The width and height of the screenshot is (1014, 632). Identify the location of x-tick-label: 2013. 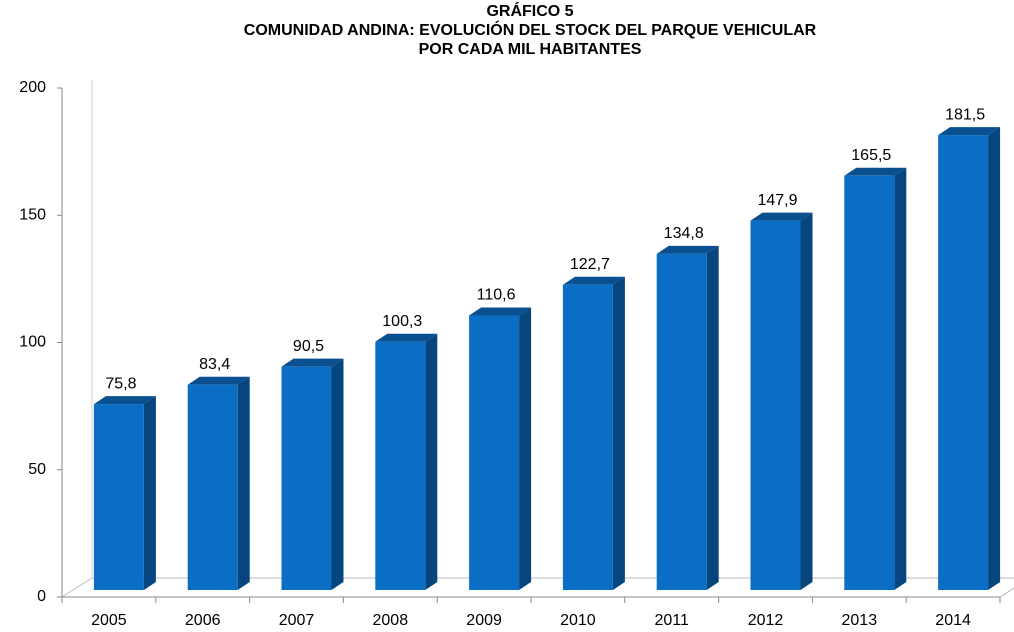
(860, 620).